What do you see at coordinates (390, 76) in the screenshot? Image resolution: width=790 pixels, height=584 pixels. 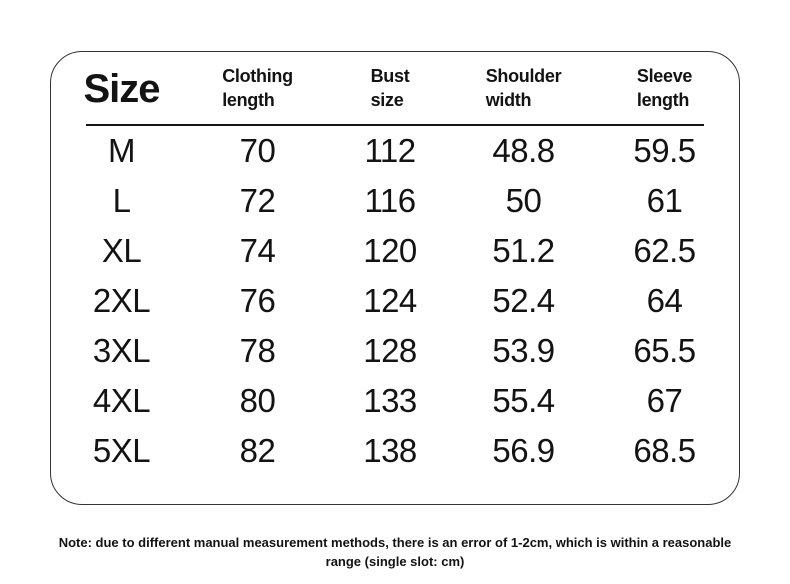 I see `header-line-1: Bust` at bounding box center [390, 76].